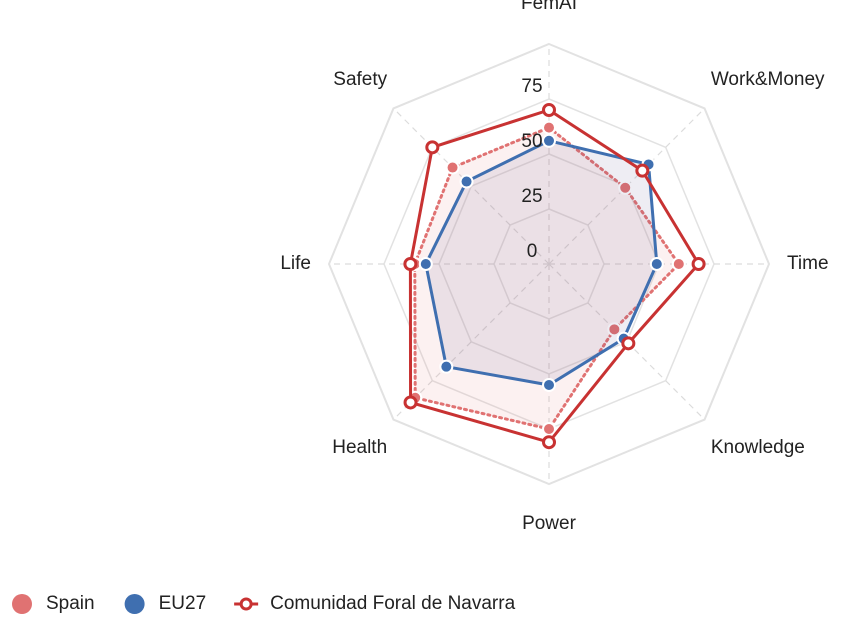  I want to click on category-label: Power, so click(549, 523).